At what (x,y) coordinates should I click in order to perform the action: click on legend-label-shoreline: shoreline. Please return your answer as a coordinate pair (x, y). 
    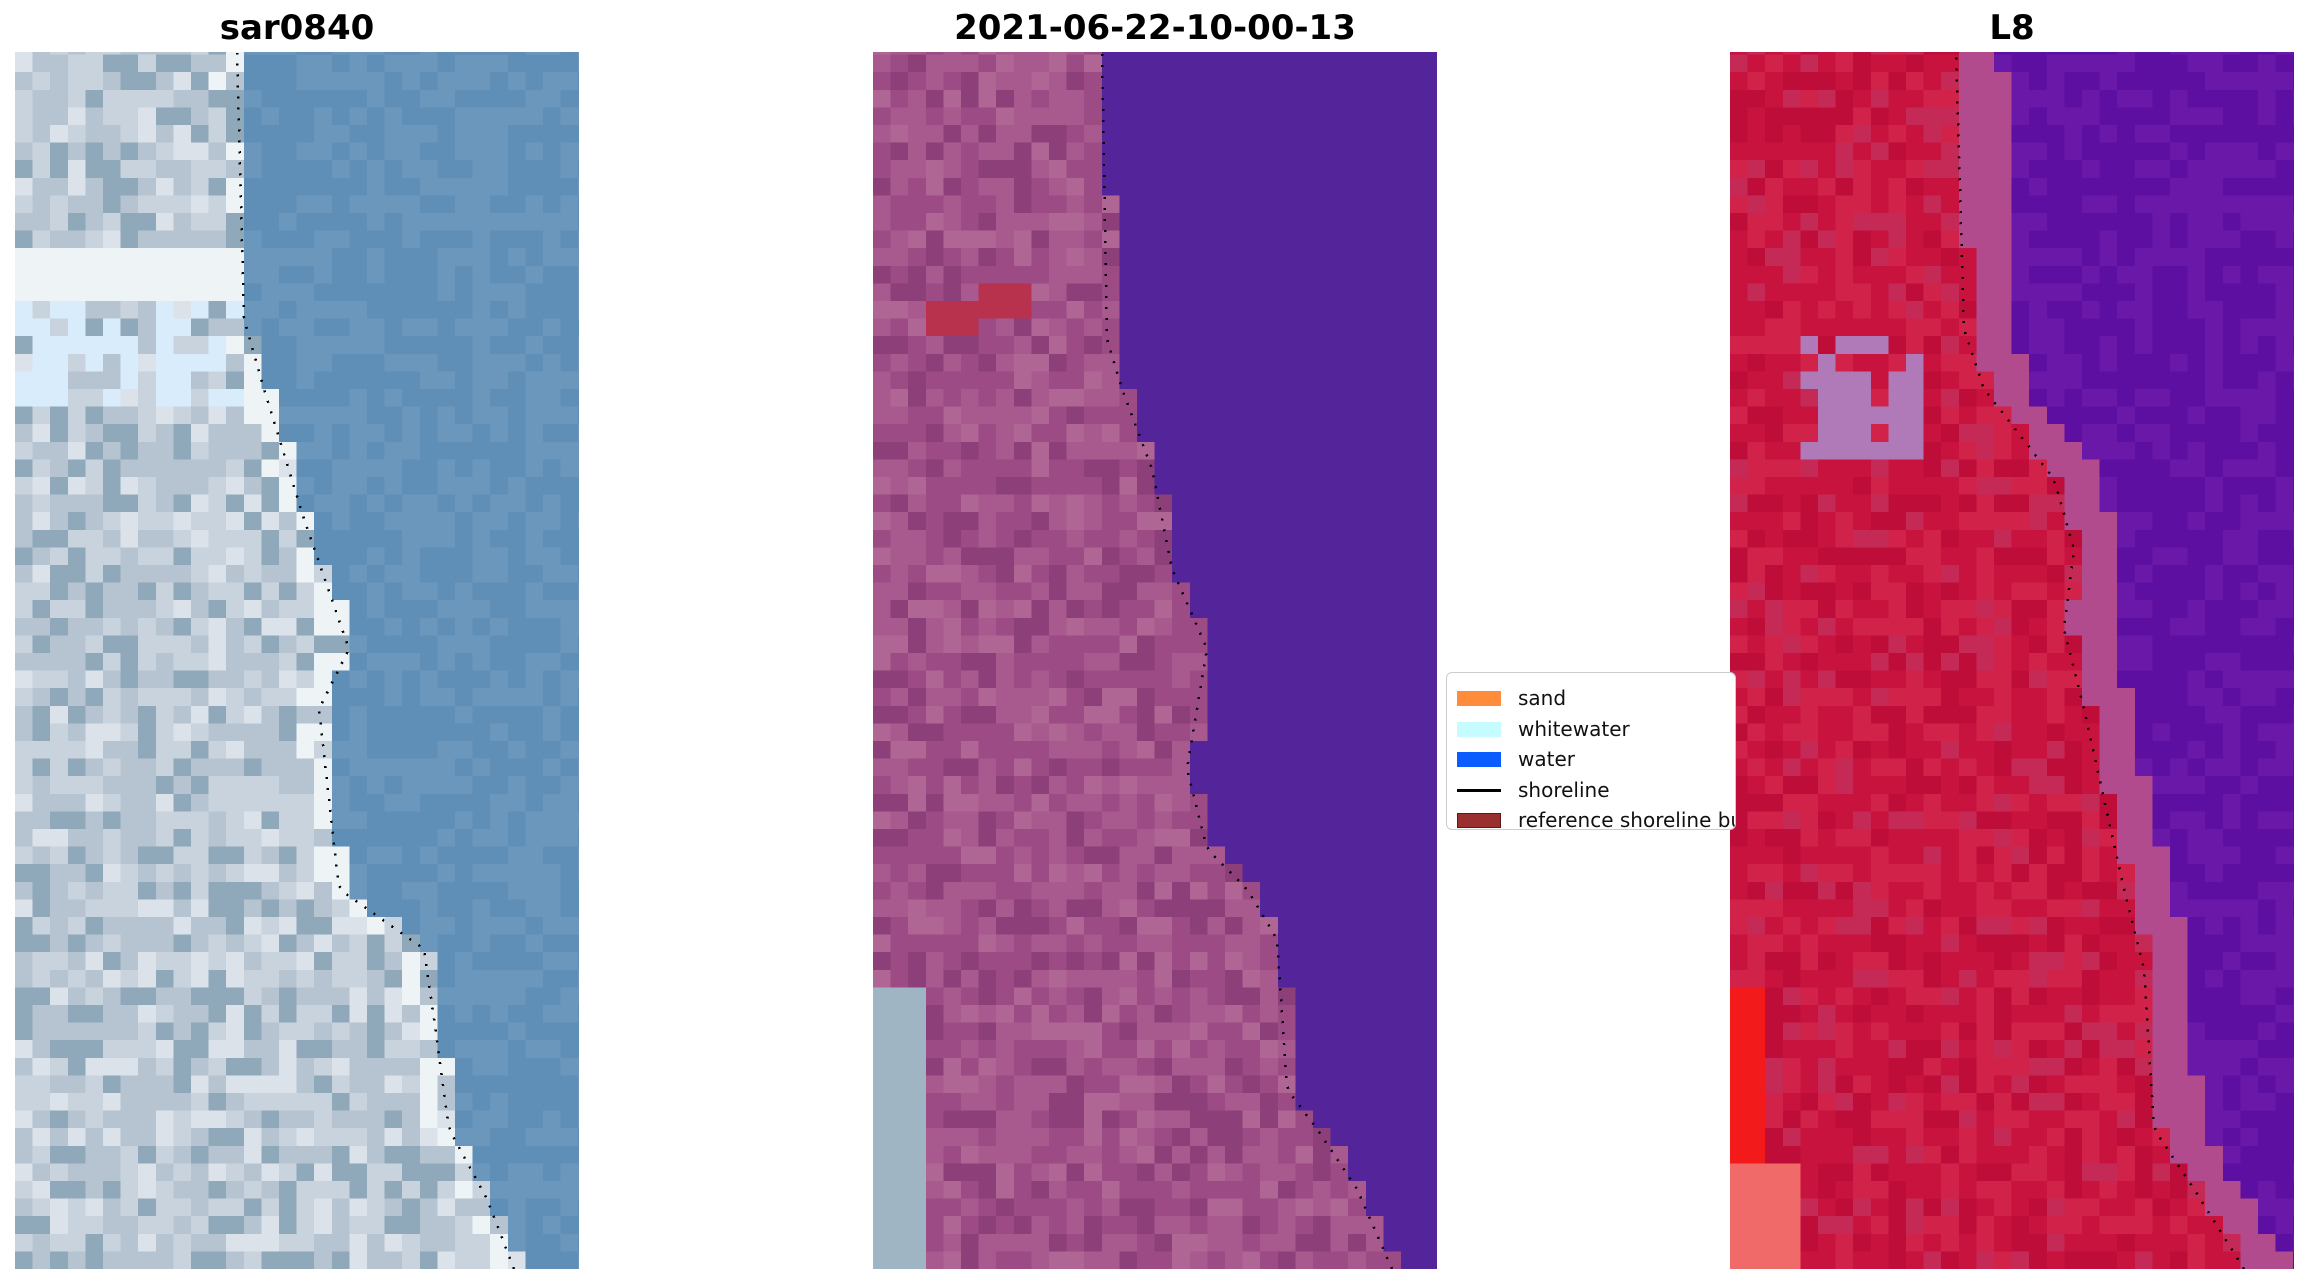
    Looking at the image, I should click on (1564, 789).